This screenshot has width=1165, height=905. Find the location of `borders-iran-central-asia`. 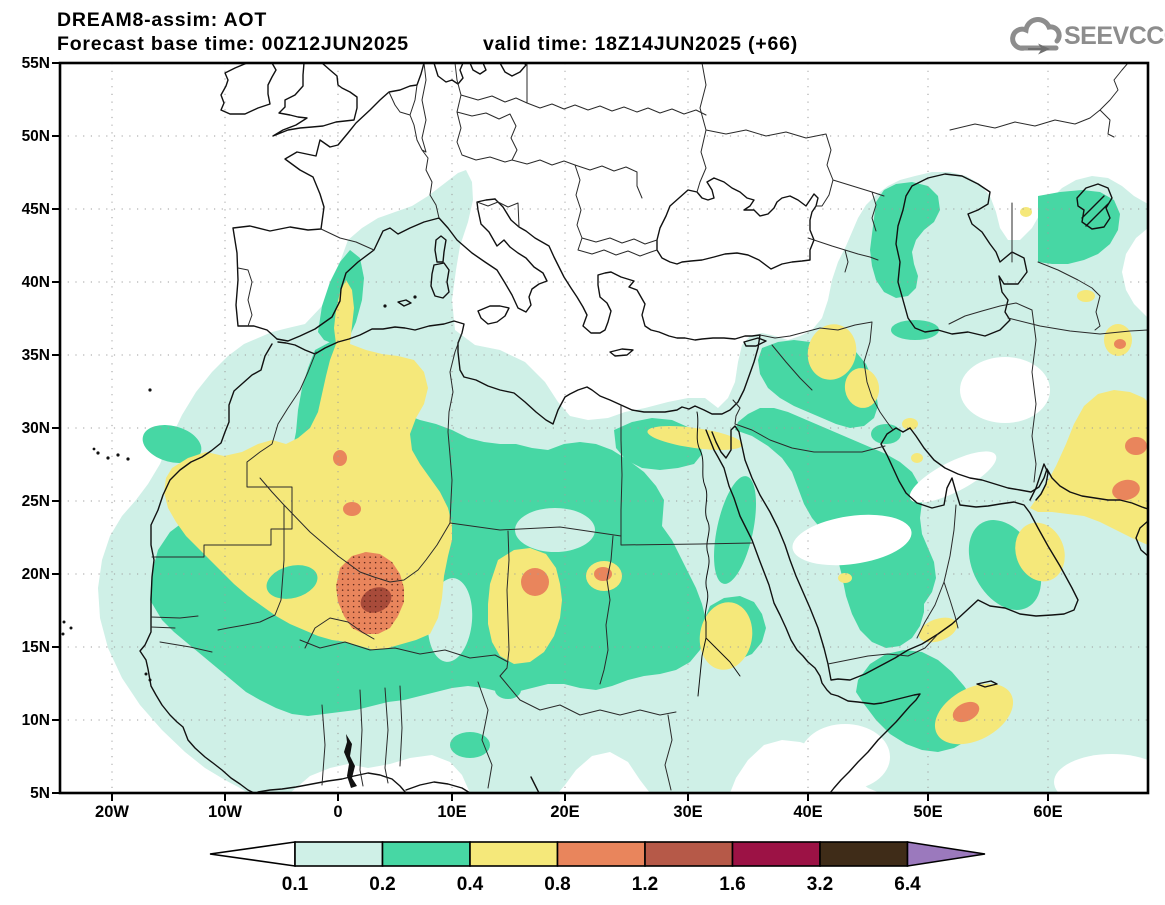

borders-iran-central-asia is located at coordinates (977, 273).